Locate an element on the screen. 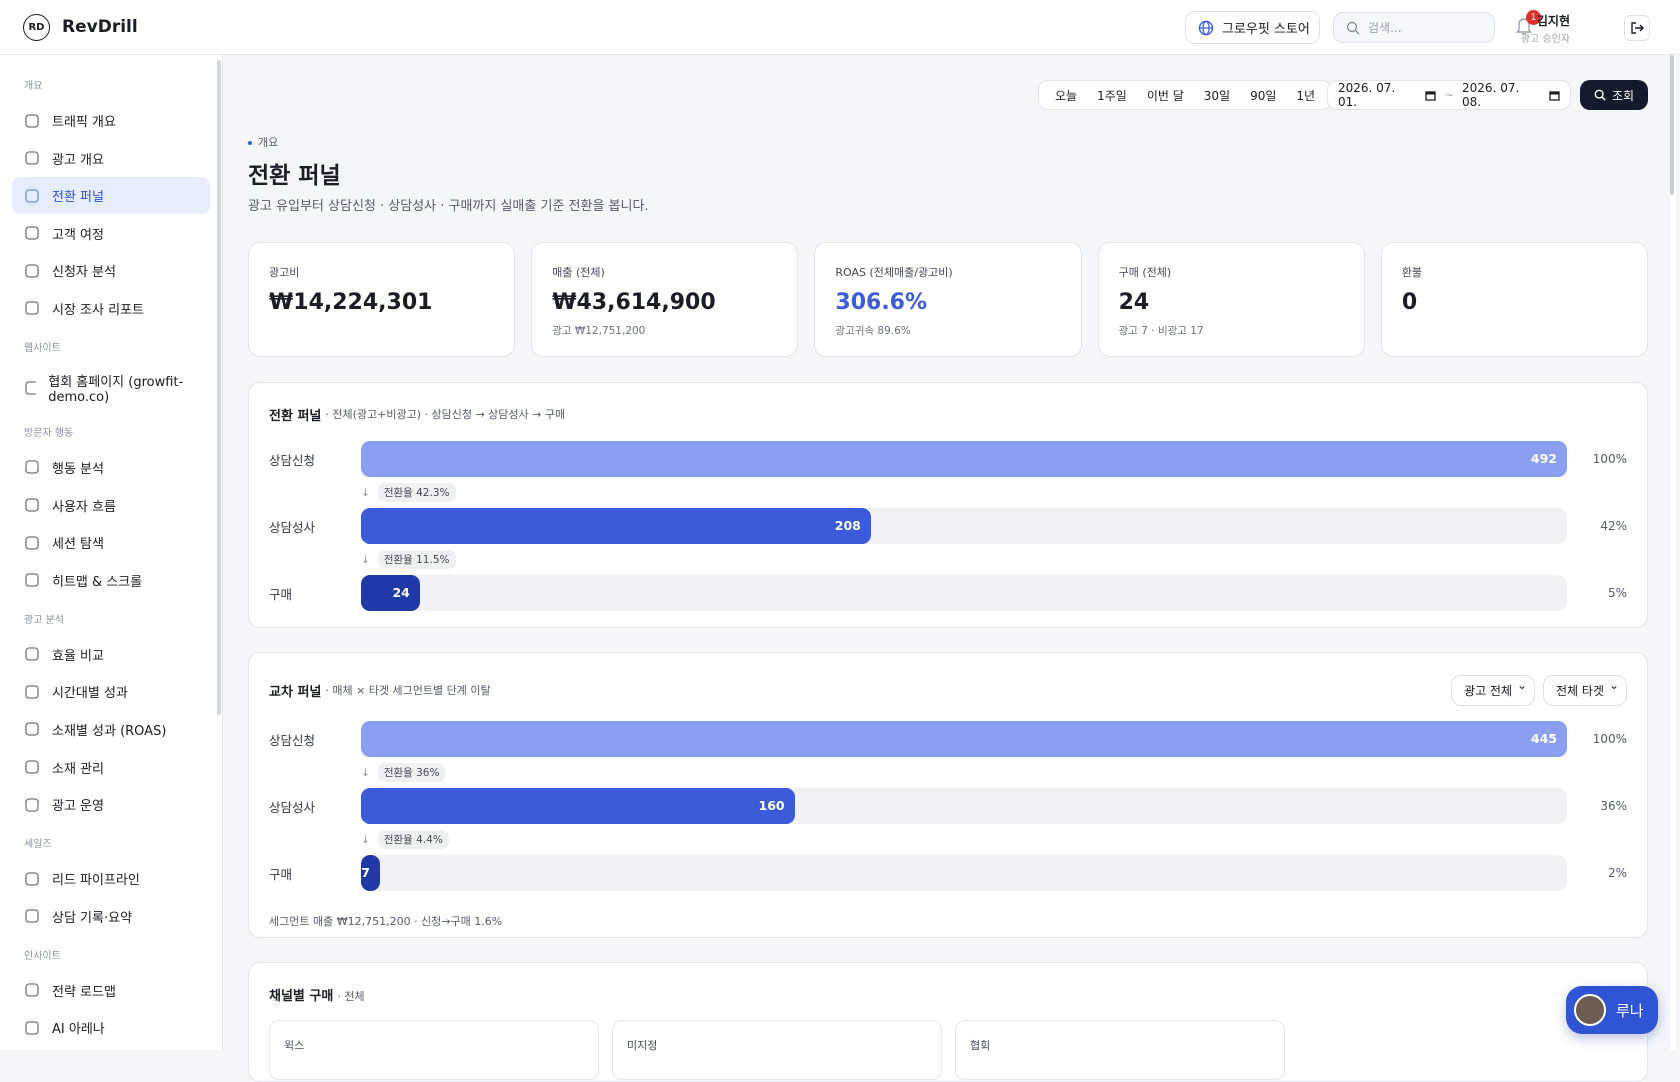  nav-label: 효율 비교 is located at coordinates (78, 656).